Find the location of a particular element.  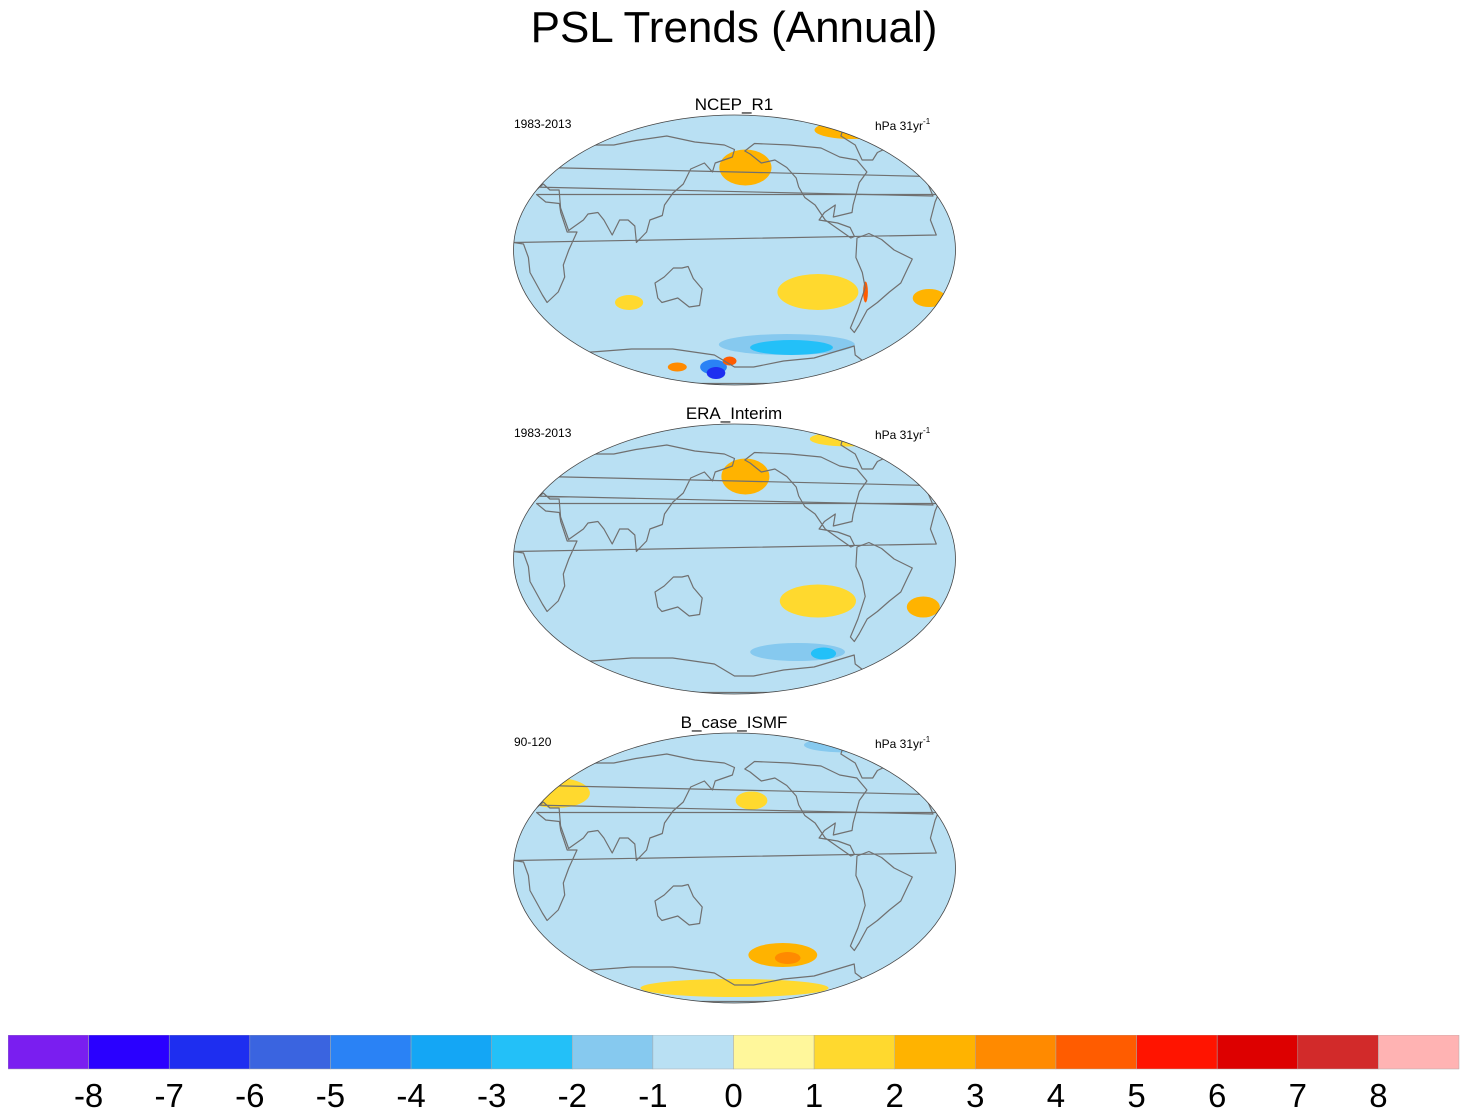

colorbar-tick-label: -1 is located at coordinates (652, 1095).